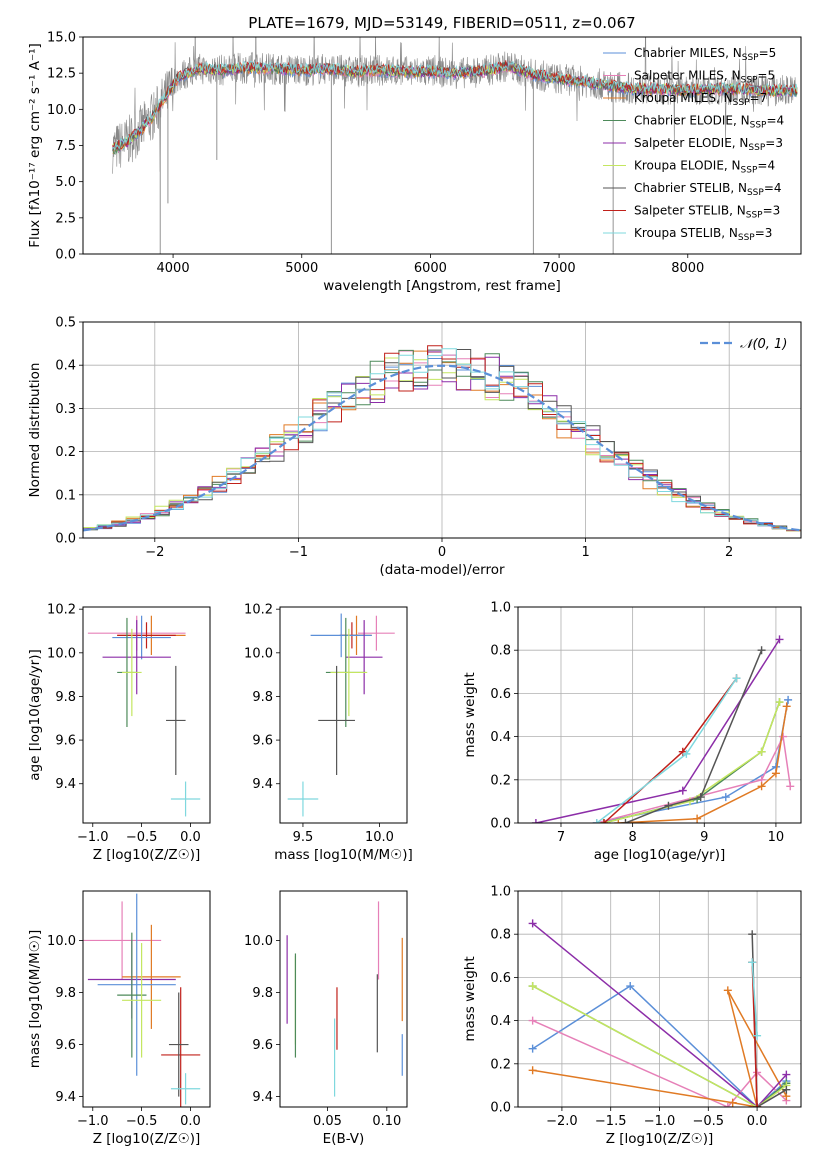 The image size is (819, 1170). Describe the element at coordinates (708, 189) in the screenshot. I see `legend-entry: Chabrier STELIB, NSSP=4` at that location.